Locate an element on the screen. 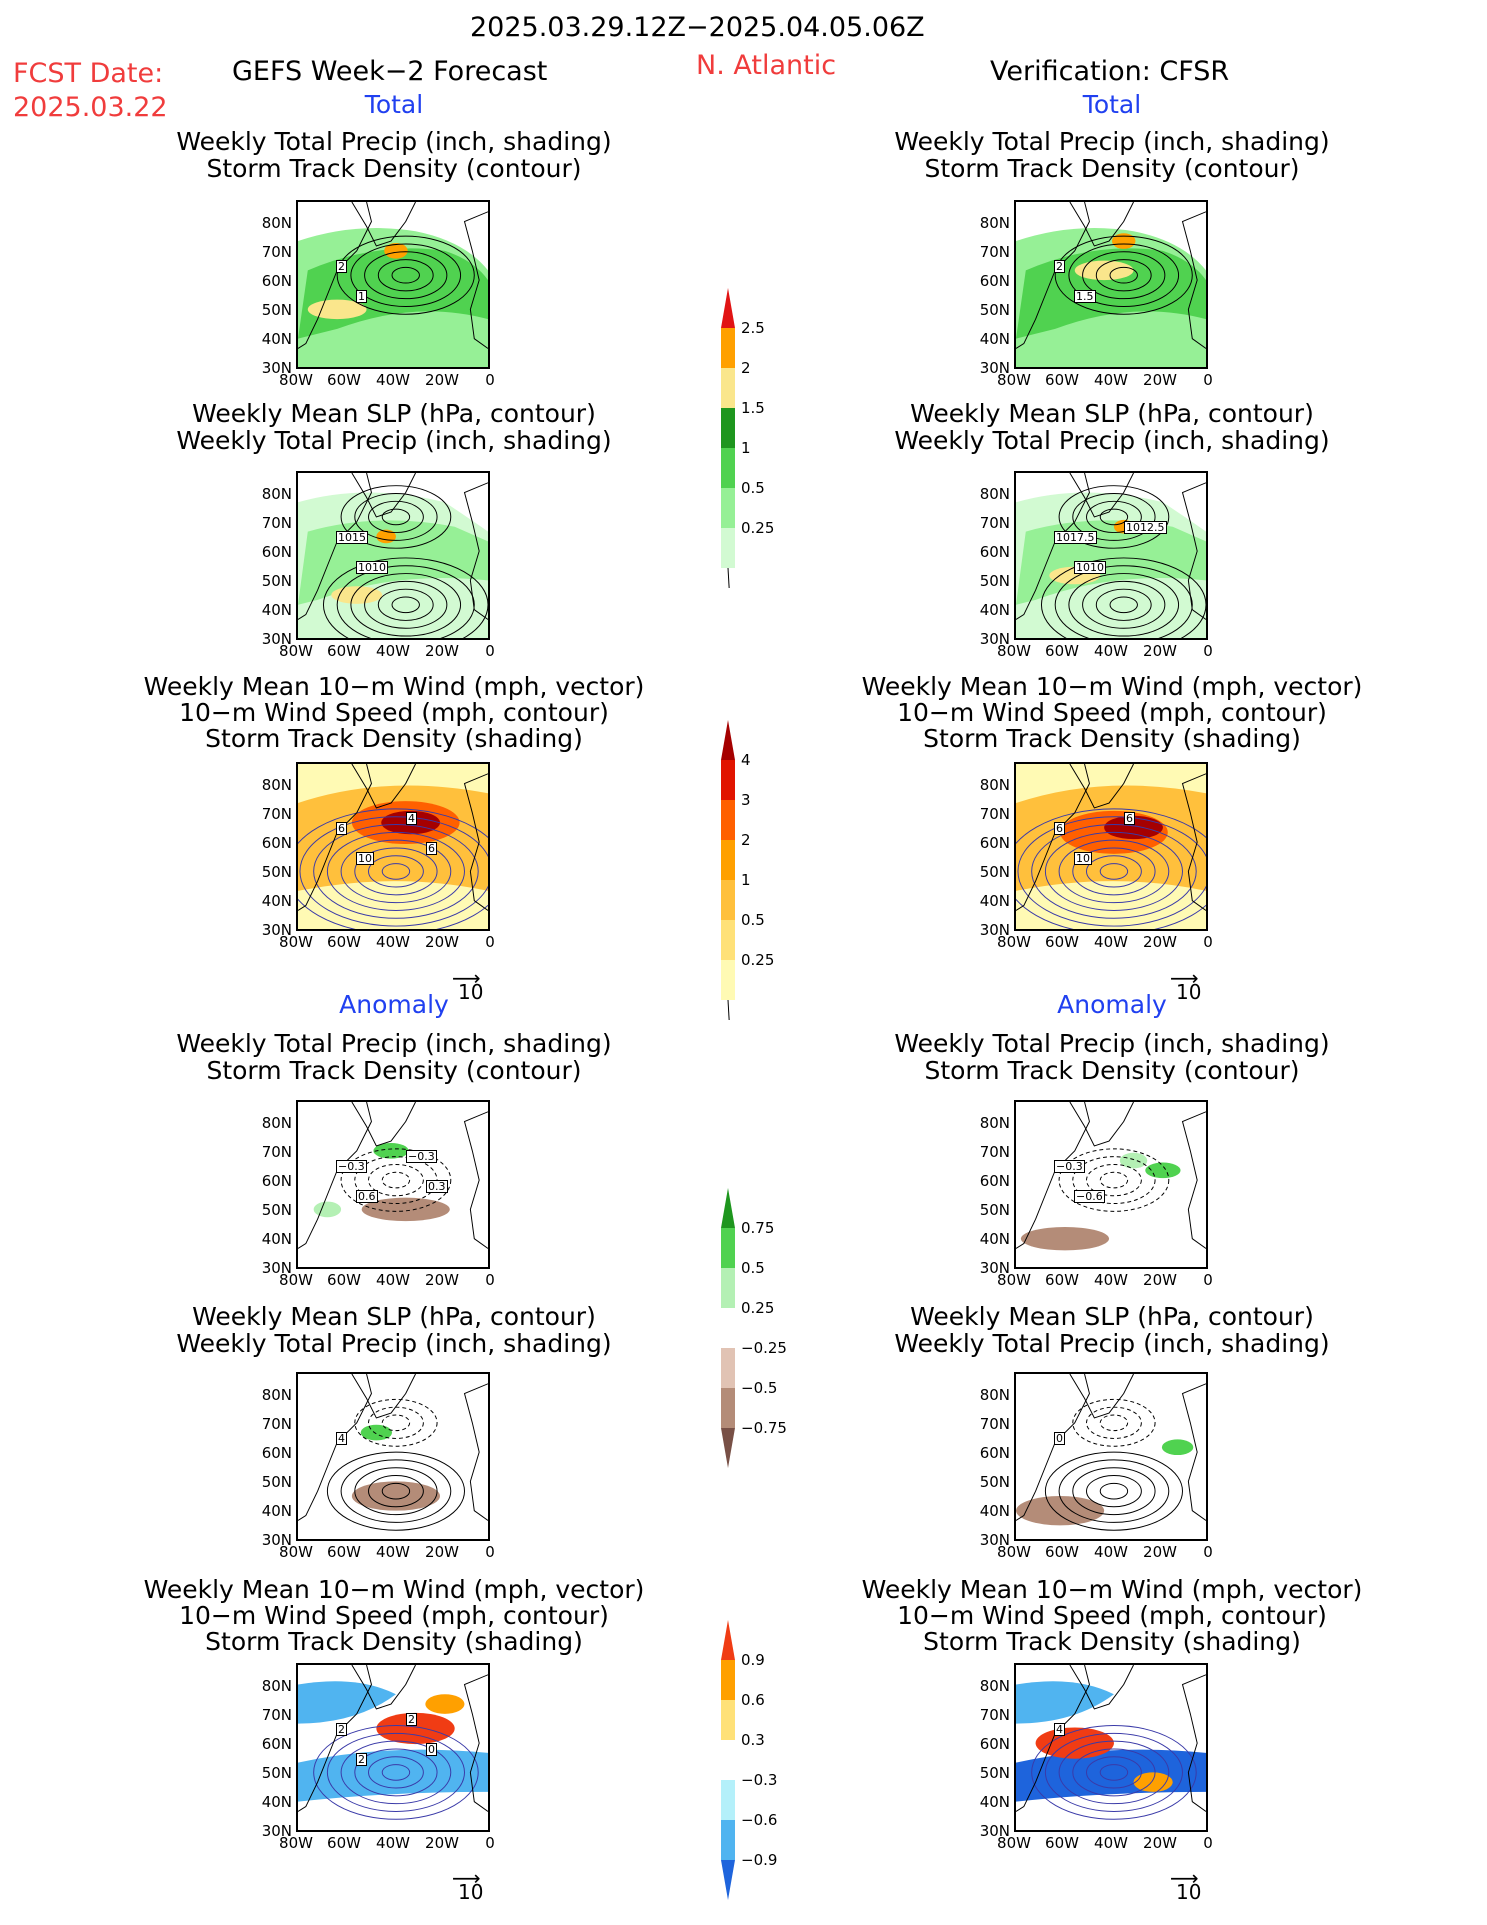 Image resolution: width=1487 pixels, height=1925 pixels. date-range-title: 2025.03.29.12Z−2025.04.05.06Z is located at coordinates (697, 27).